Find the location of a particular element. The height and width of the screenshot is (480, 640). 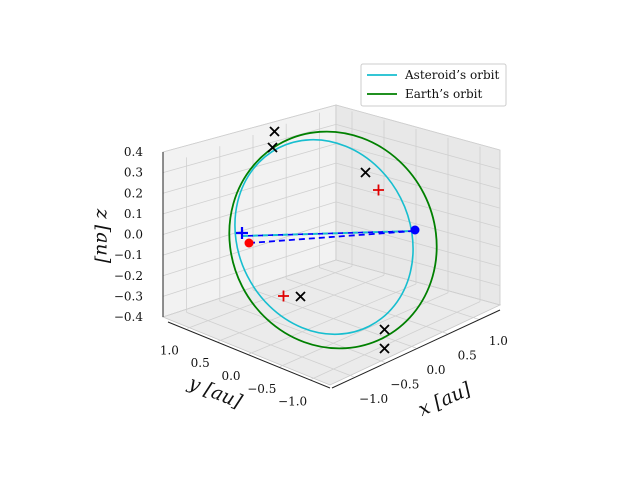

z-tick-label: 0.2 is located at coordinates (133, 193).